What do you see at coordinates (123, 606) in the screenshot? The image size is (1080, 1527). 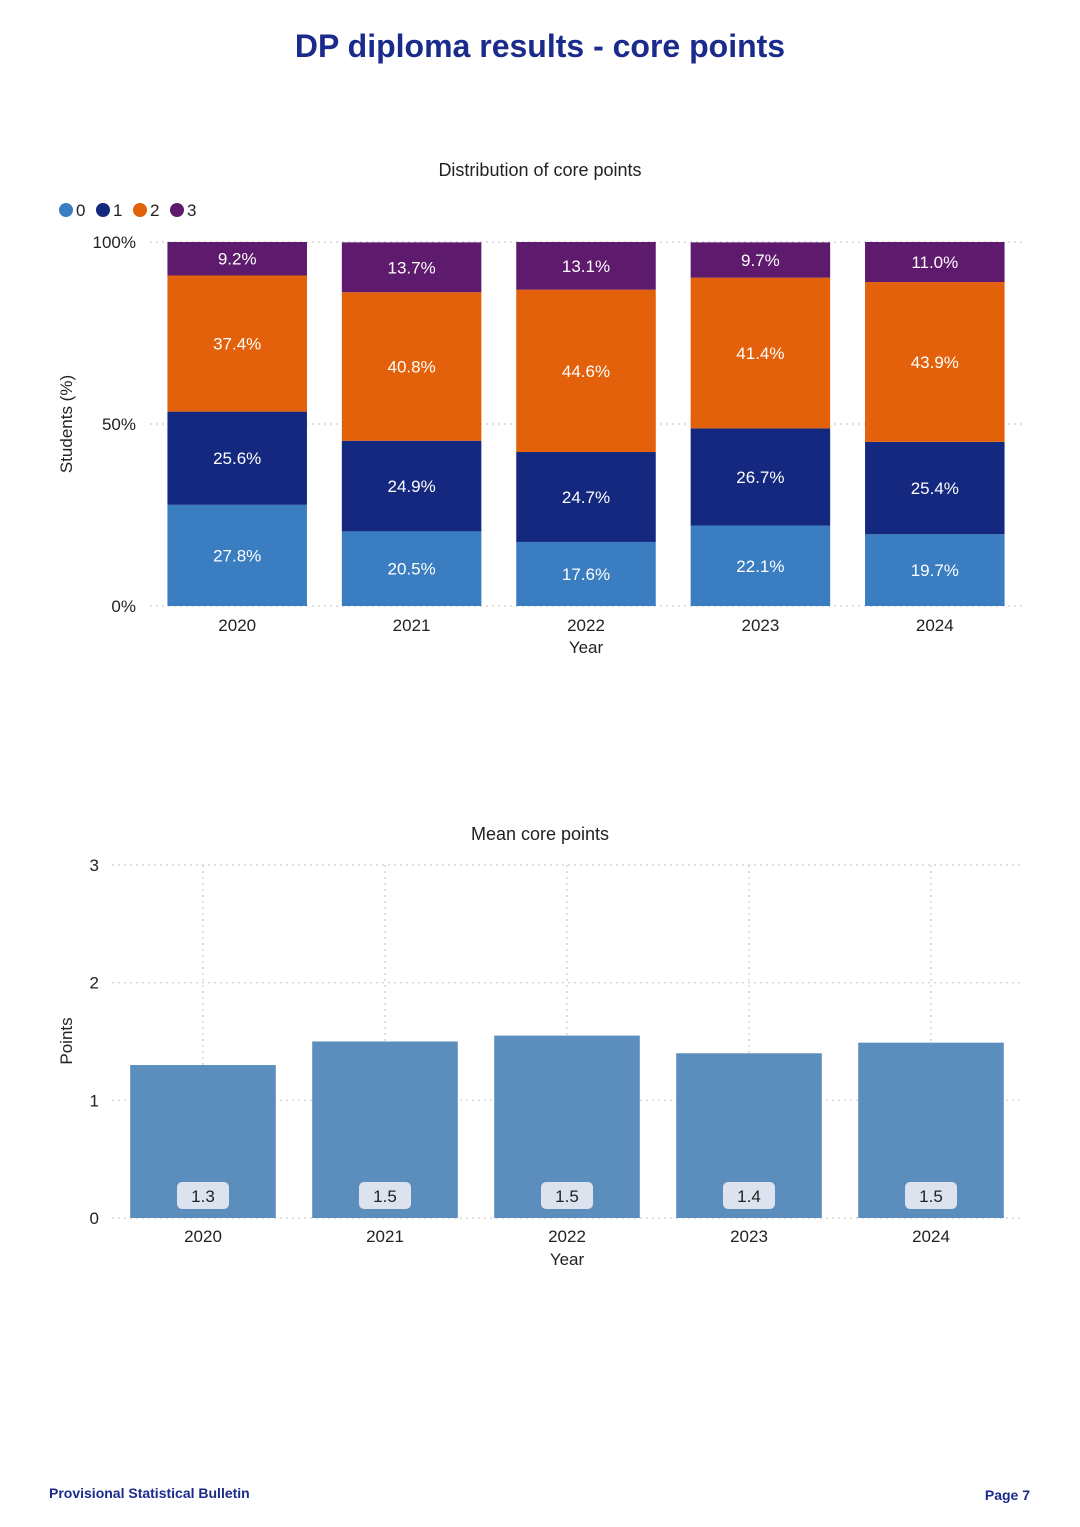 I see `y-tick-label: 0%` at bounding box center [123, 606].